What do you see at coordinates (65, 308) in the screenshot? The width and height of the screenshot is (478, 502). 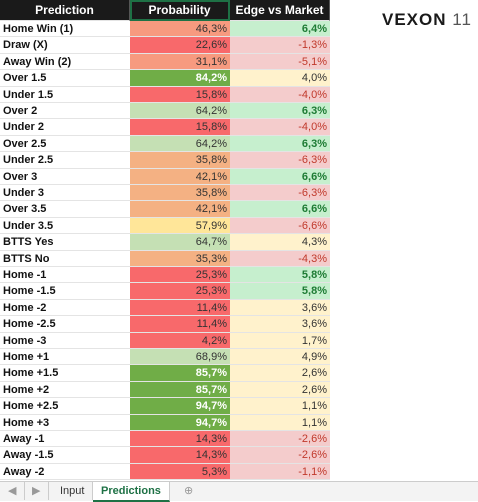 I see `row-label: Home -2` at bounding box center [65, 308].